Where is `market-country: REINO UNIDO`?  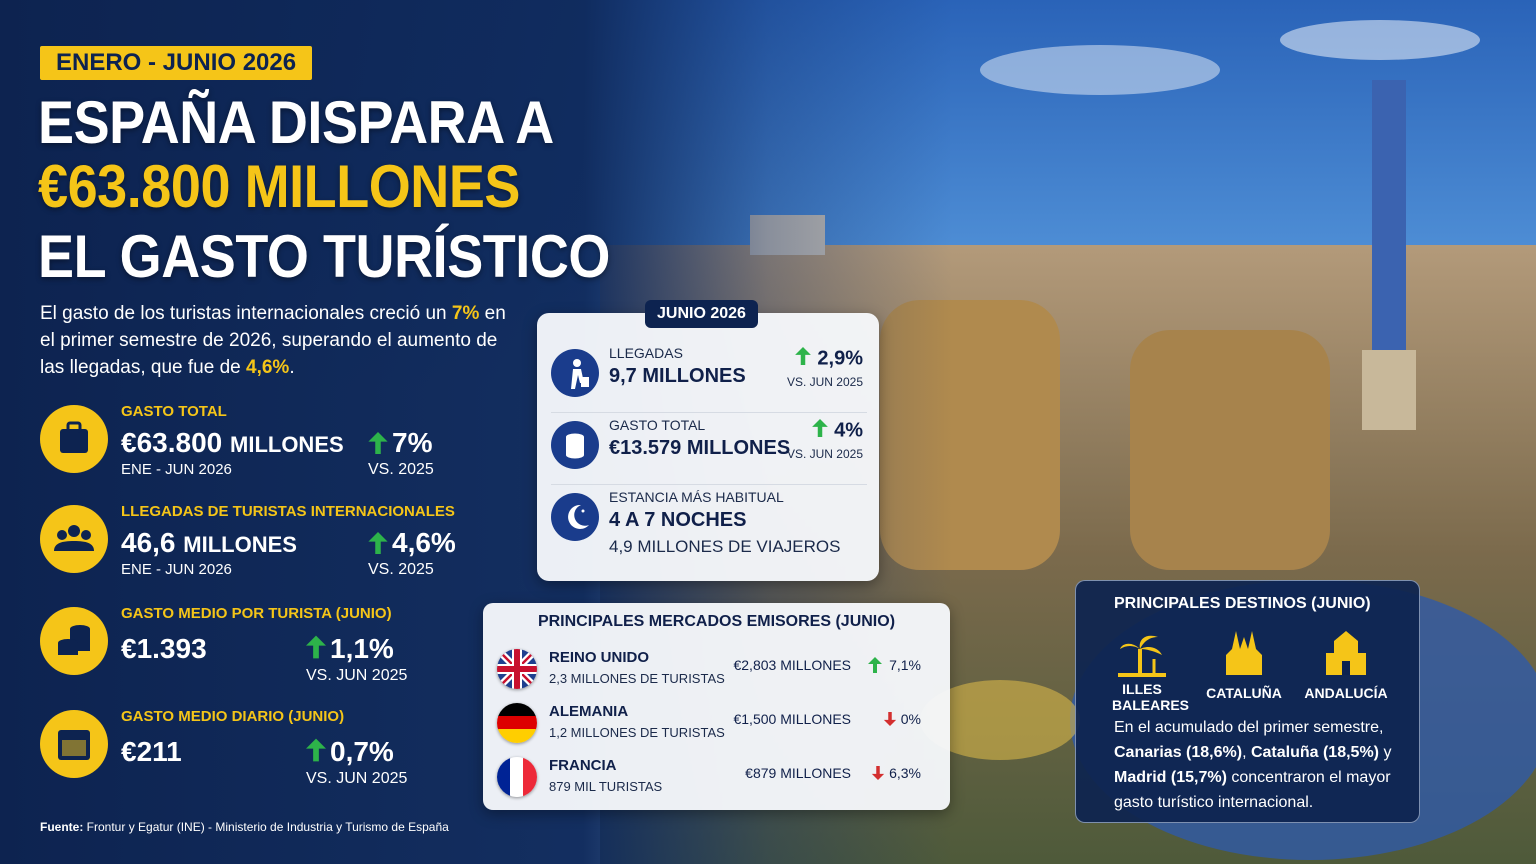
market-country: REINO UNIDO is located at coordinates (599, 657).